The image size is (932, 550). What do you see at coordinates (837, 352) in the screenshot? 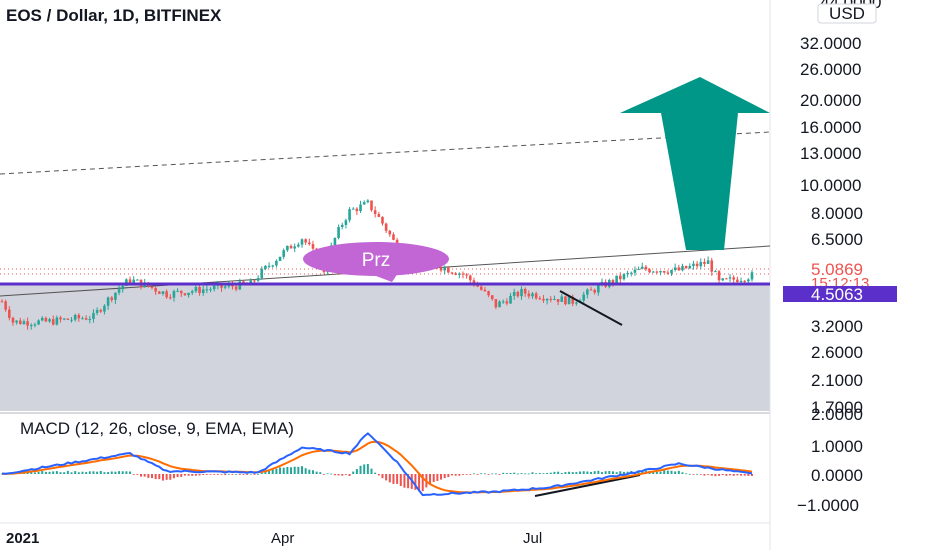
I see `price-tick: 2.6000` at bounding box center [837, 352].